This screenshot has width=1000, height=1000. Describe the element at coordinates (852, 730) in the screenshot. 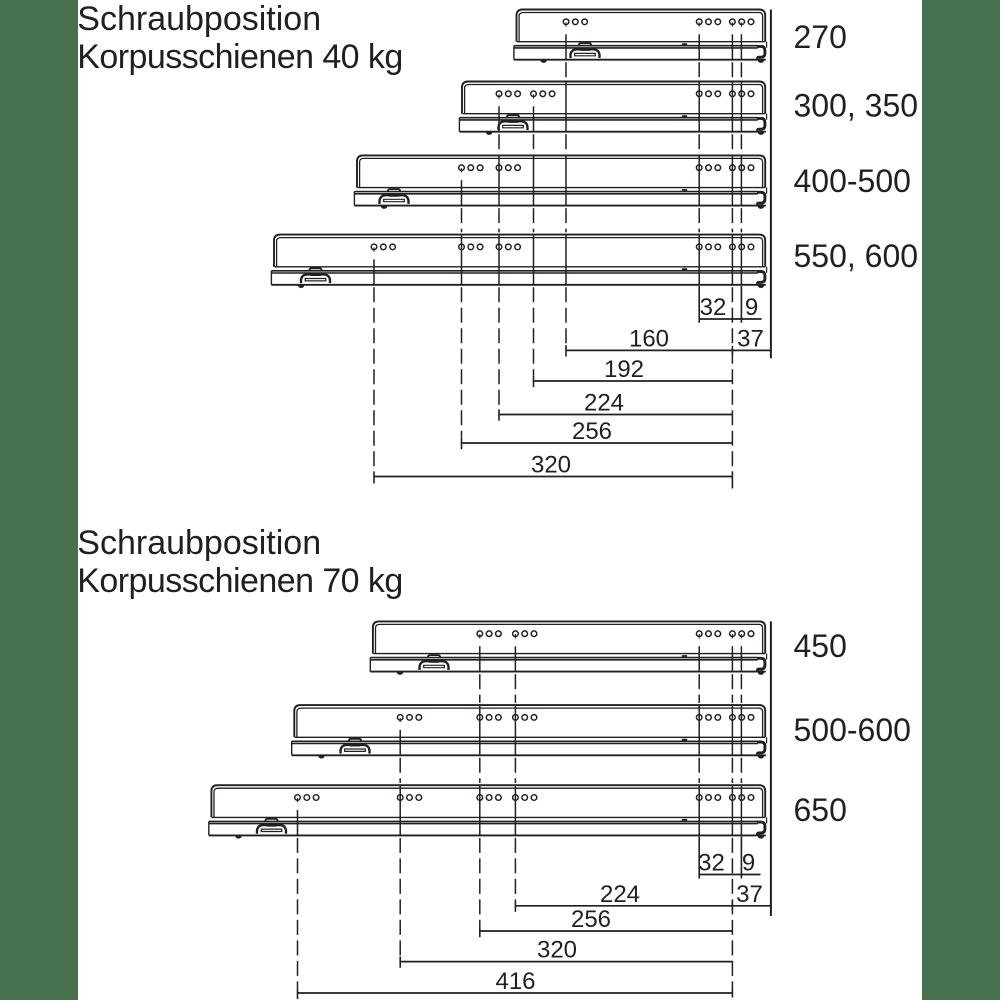

I see `svg-text: 500-600` at that location.